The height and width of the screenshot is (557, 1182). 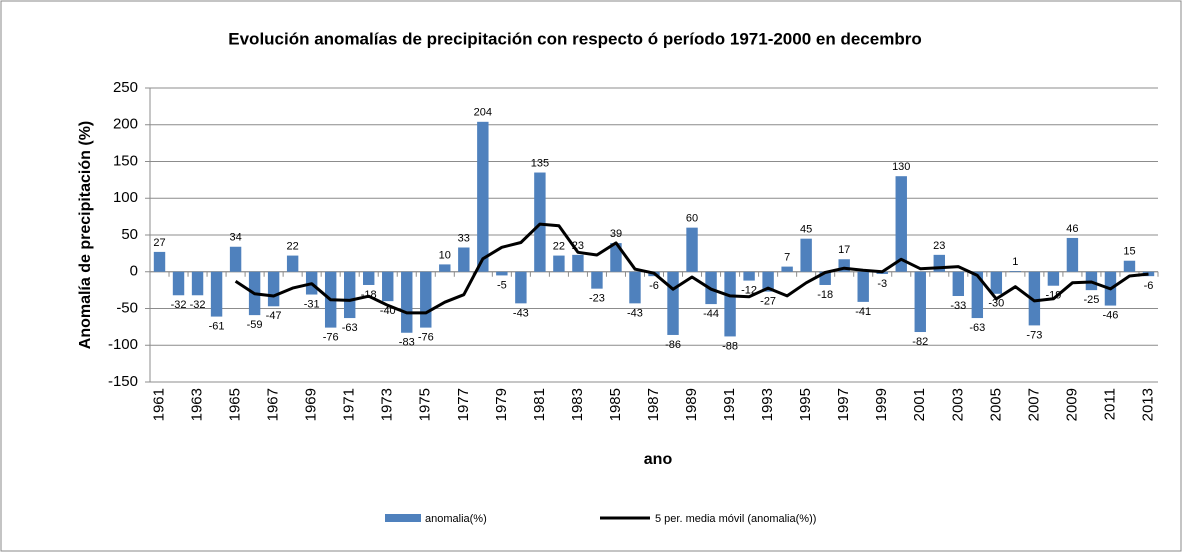 What do you see at coordinates (844, 250) in the screenshot?
I see `data-label: 17` at bounding box center [844, 250].